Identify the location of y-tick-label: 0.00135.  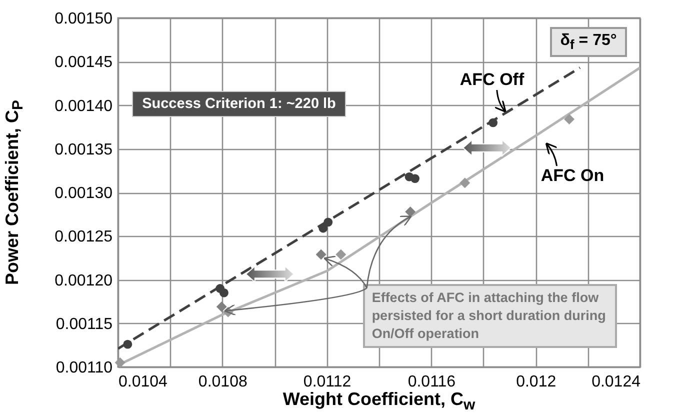
(83, 149).